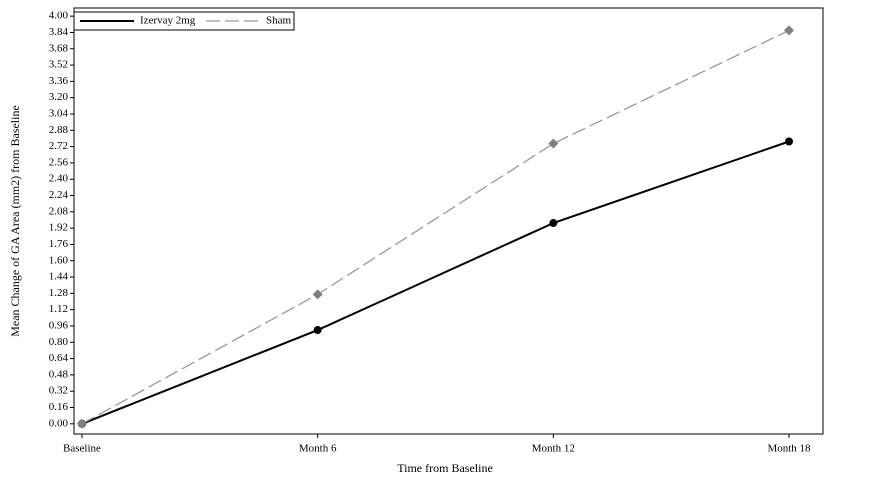 This screenshot has width=883, height=491. Describe the element at coordinates (59, 179) in the screenshot. I see `y-tick-label: 2.40` at that location.